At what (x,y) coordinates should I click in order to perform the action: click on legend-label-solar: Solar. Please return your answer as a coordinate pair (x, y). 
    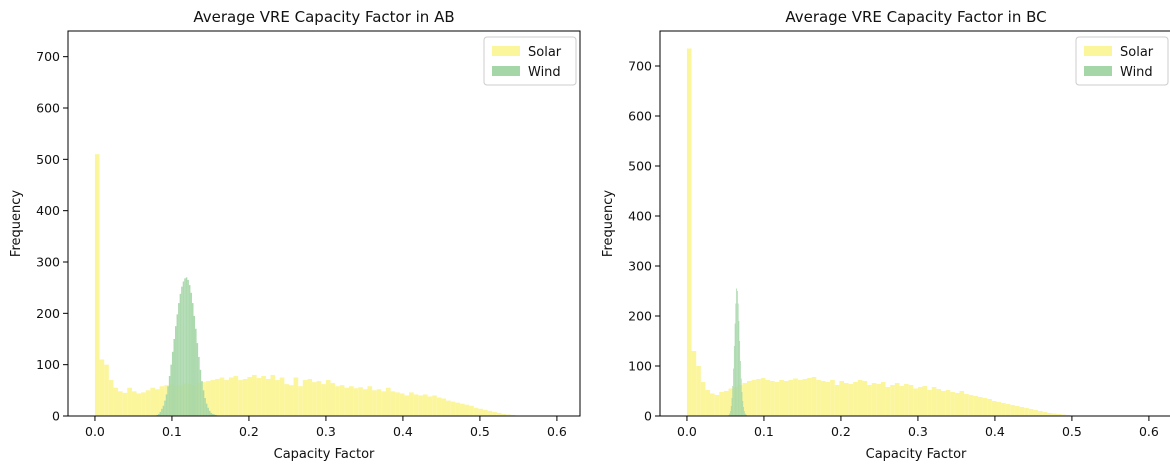
    Looking at the image, I should click on (1137, 52).